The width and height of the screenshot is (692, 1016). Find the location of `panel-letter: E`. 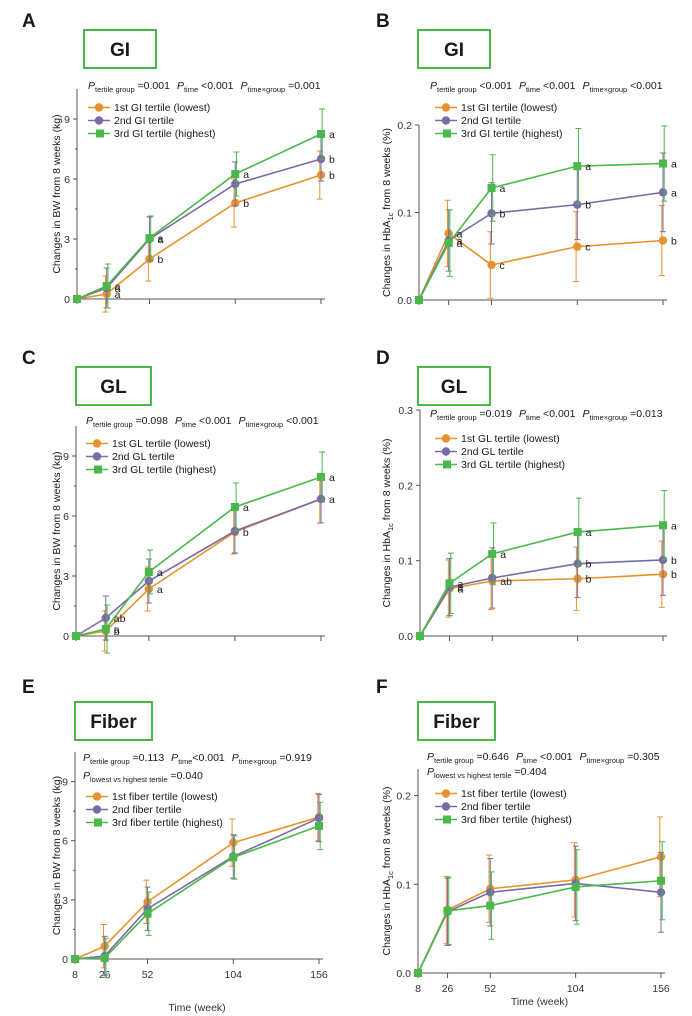

panel-letter: E is located at coordinates (28, 687).